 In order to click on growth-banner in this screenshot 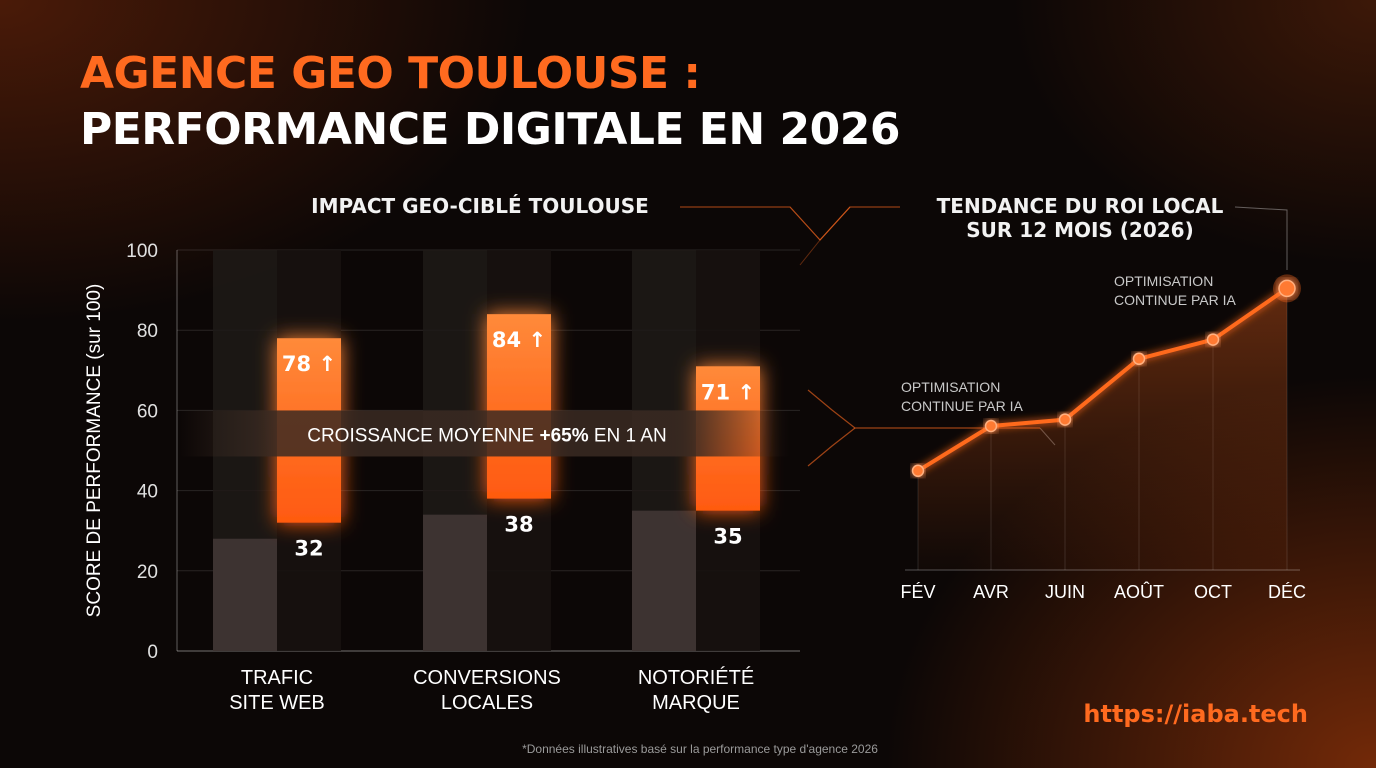, I will do `click(485, 433)`.